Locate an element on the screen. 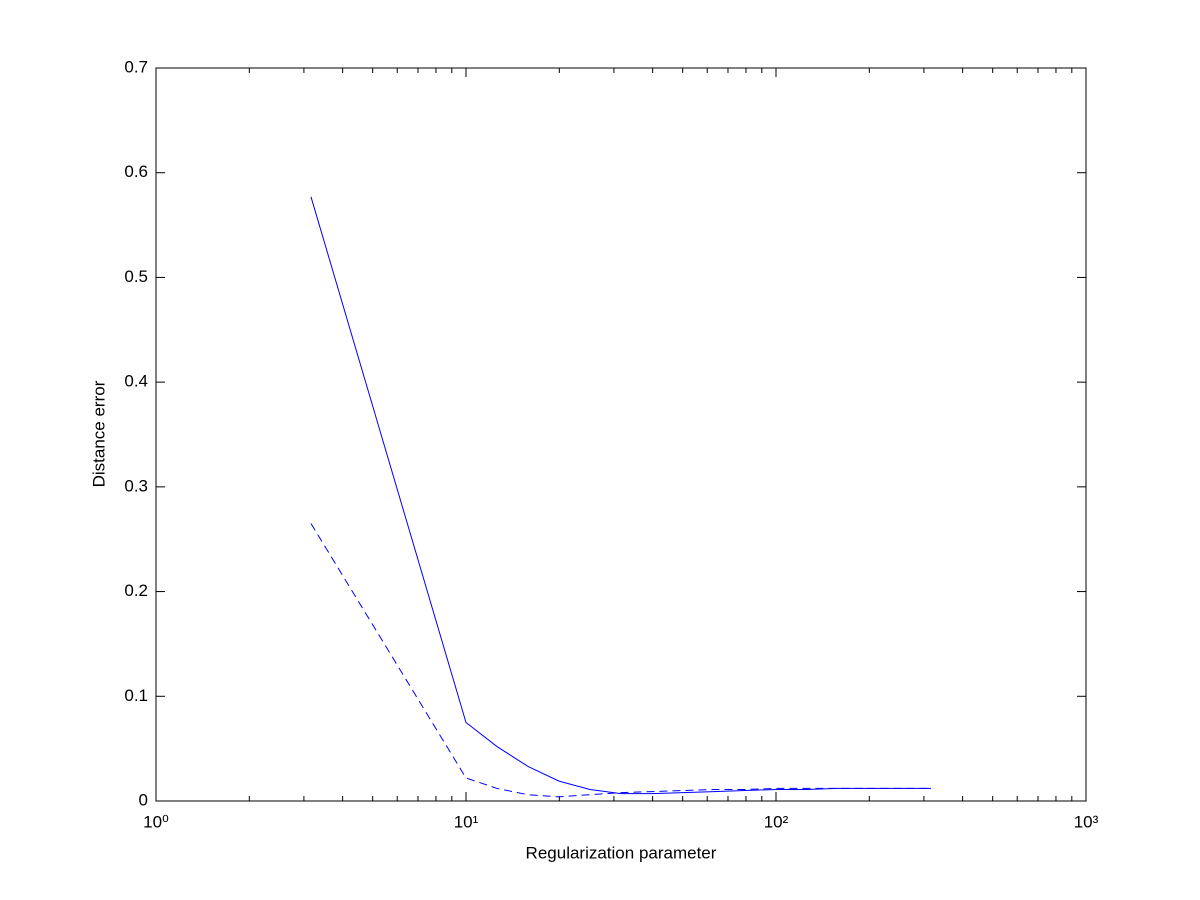 This screenshot has height=900, width=1200. x-tick-label: 10⁰ is located at coordinates (156, 821).